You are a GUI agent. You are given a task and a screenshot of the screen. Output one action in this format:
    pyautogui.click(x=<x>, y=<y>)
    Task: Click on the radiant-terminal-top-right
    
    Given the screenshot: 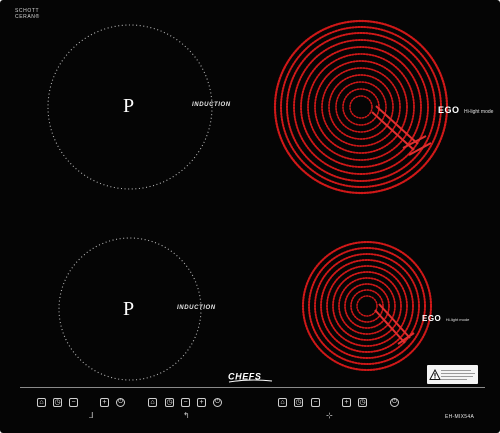 What is the action you would take?
    pyautogui.click(x=401, y=130)
    